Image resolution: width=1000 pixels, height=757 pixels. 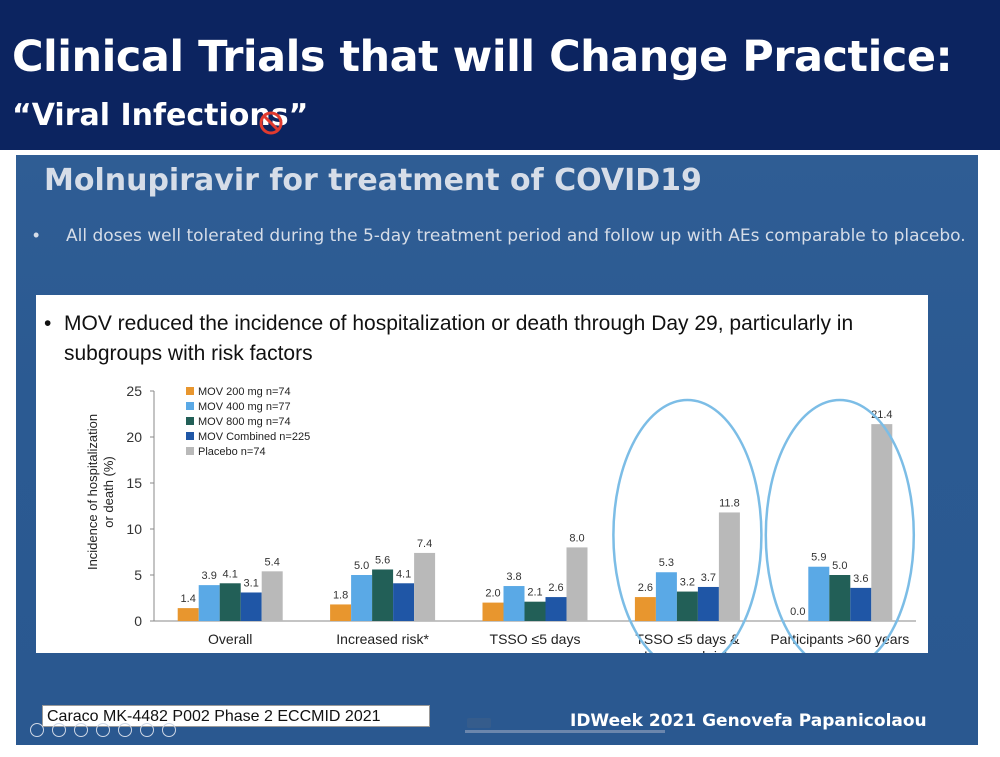 I want to click on data-label: 11.8, so click(x=729, y=503).